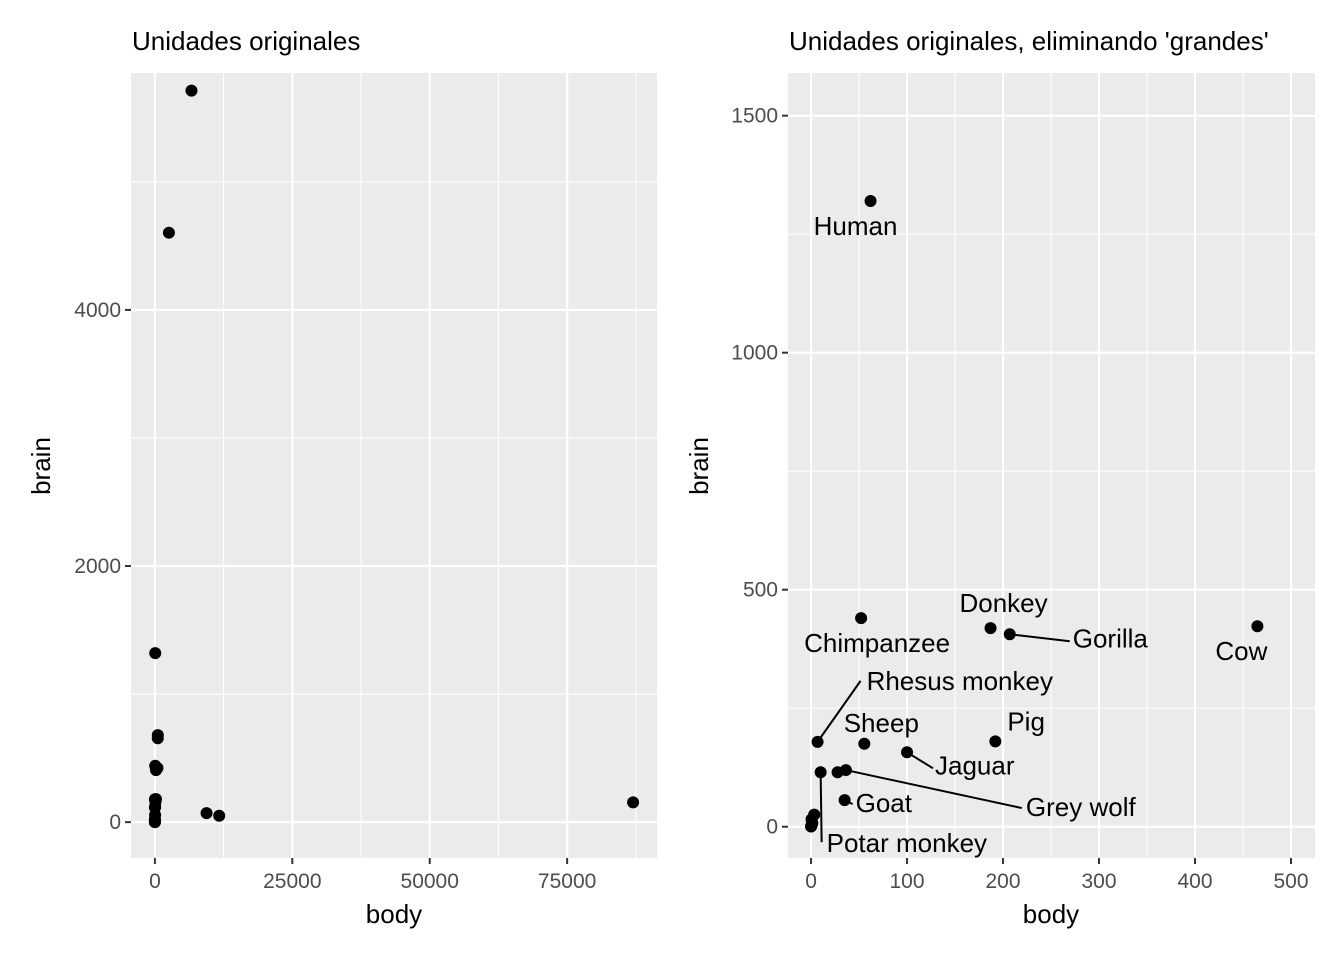 This screenshot has height=960, width=1344. Describe the element at coordinates (960, 681) in the screenshot. I see `point-label: Rhesus monkey` at that location.